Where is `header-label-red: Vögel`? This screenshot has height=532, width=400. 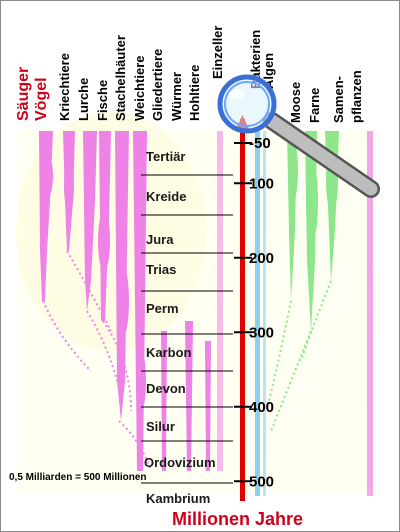
header-label-red: Vögel is located at coordinates (41, 99).